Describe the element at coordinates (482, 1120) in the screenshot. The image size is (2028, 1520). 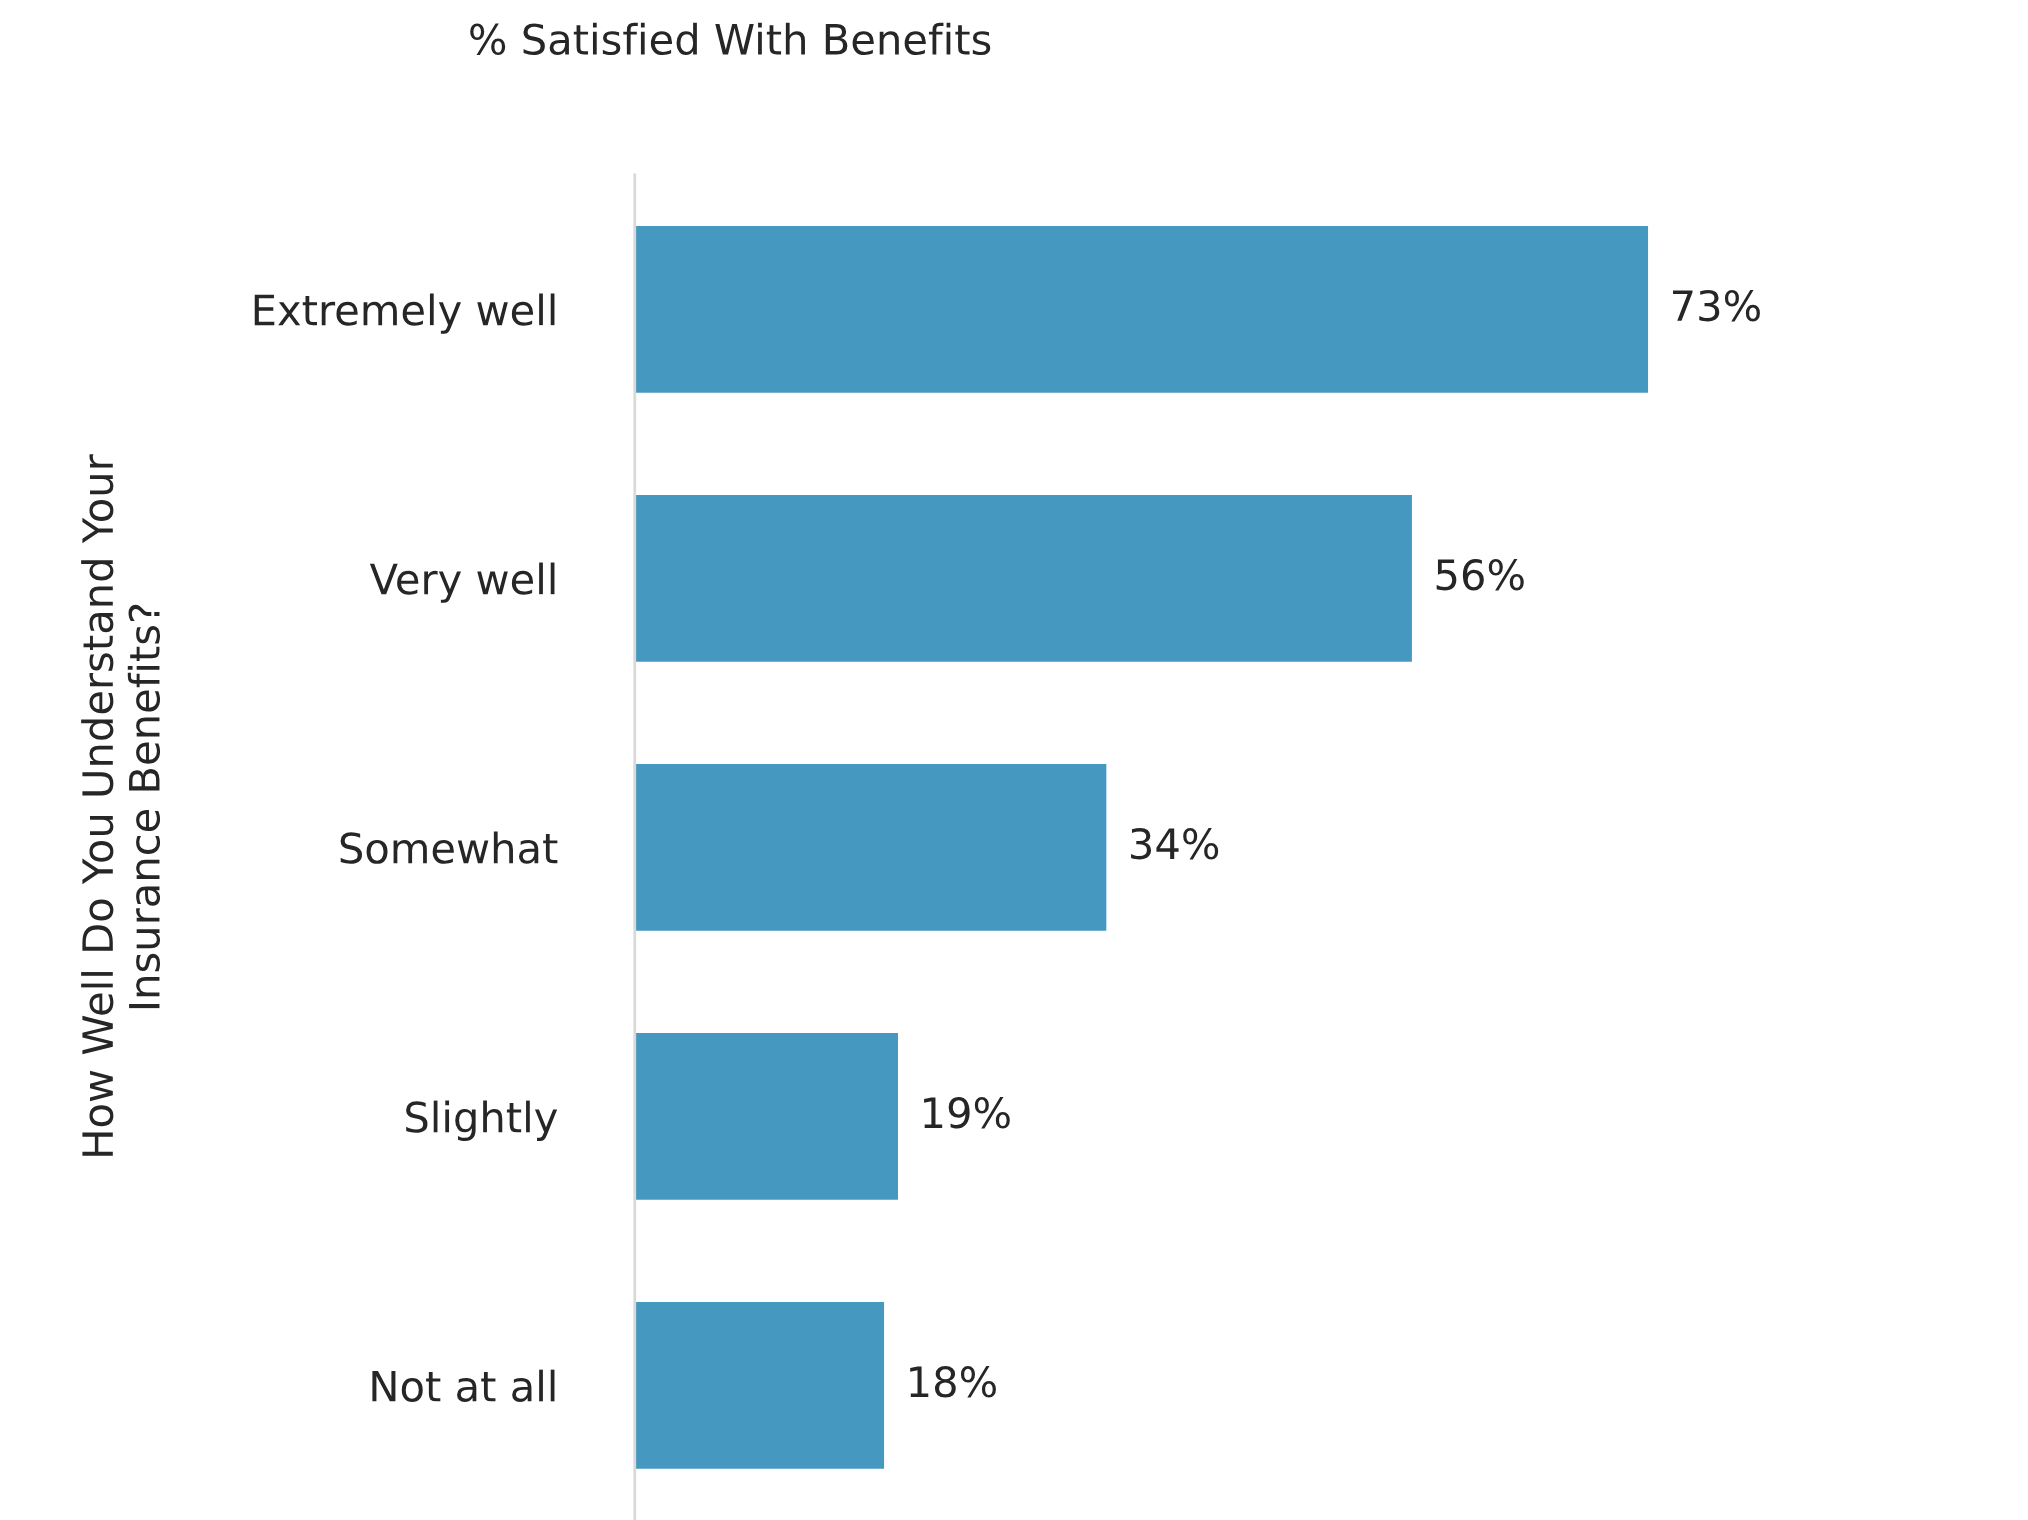
I see `y-tick-label: Slightly` at that location.